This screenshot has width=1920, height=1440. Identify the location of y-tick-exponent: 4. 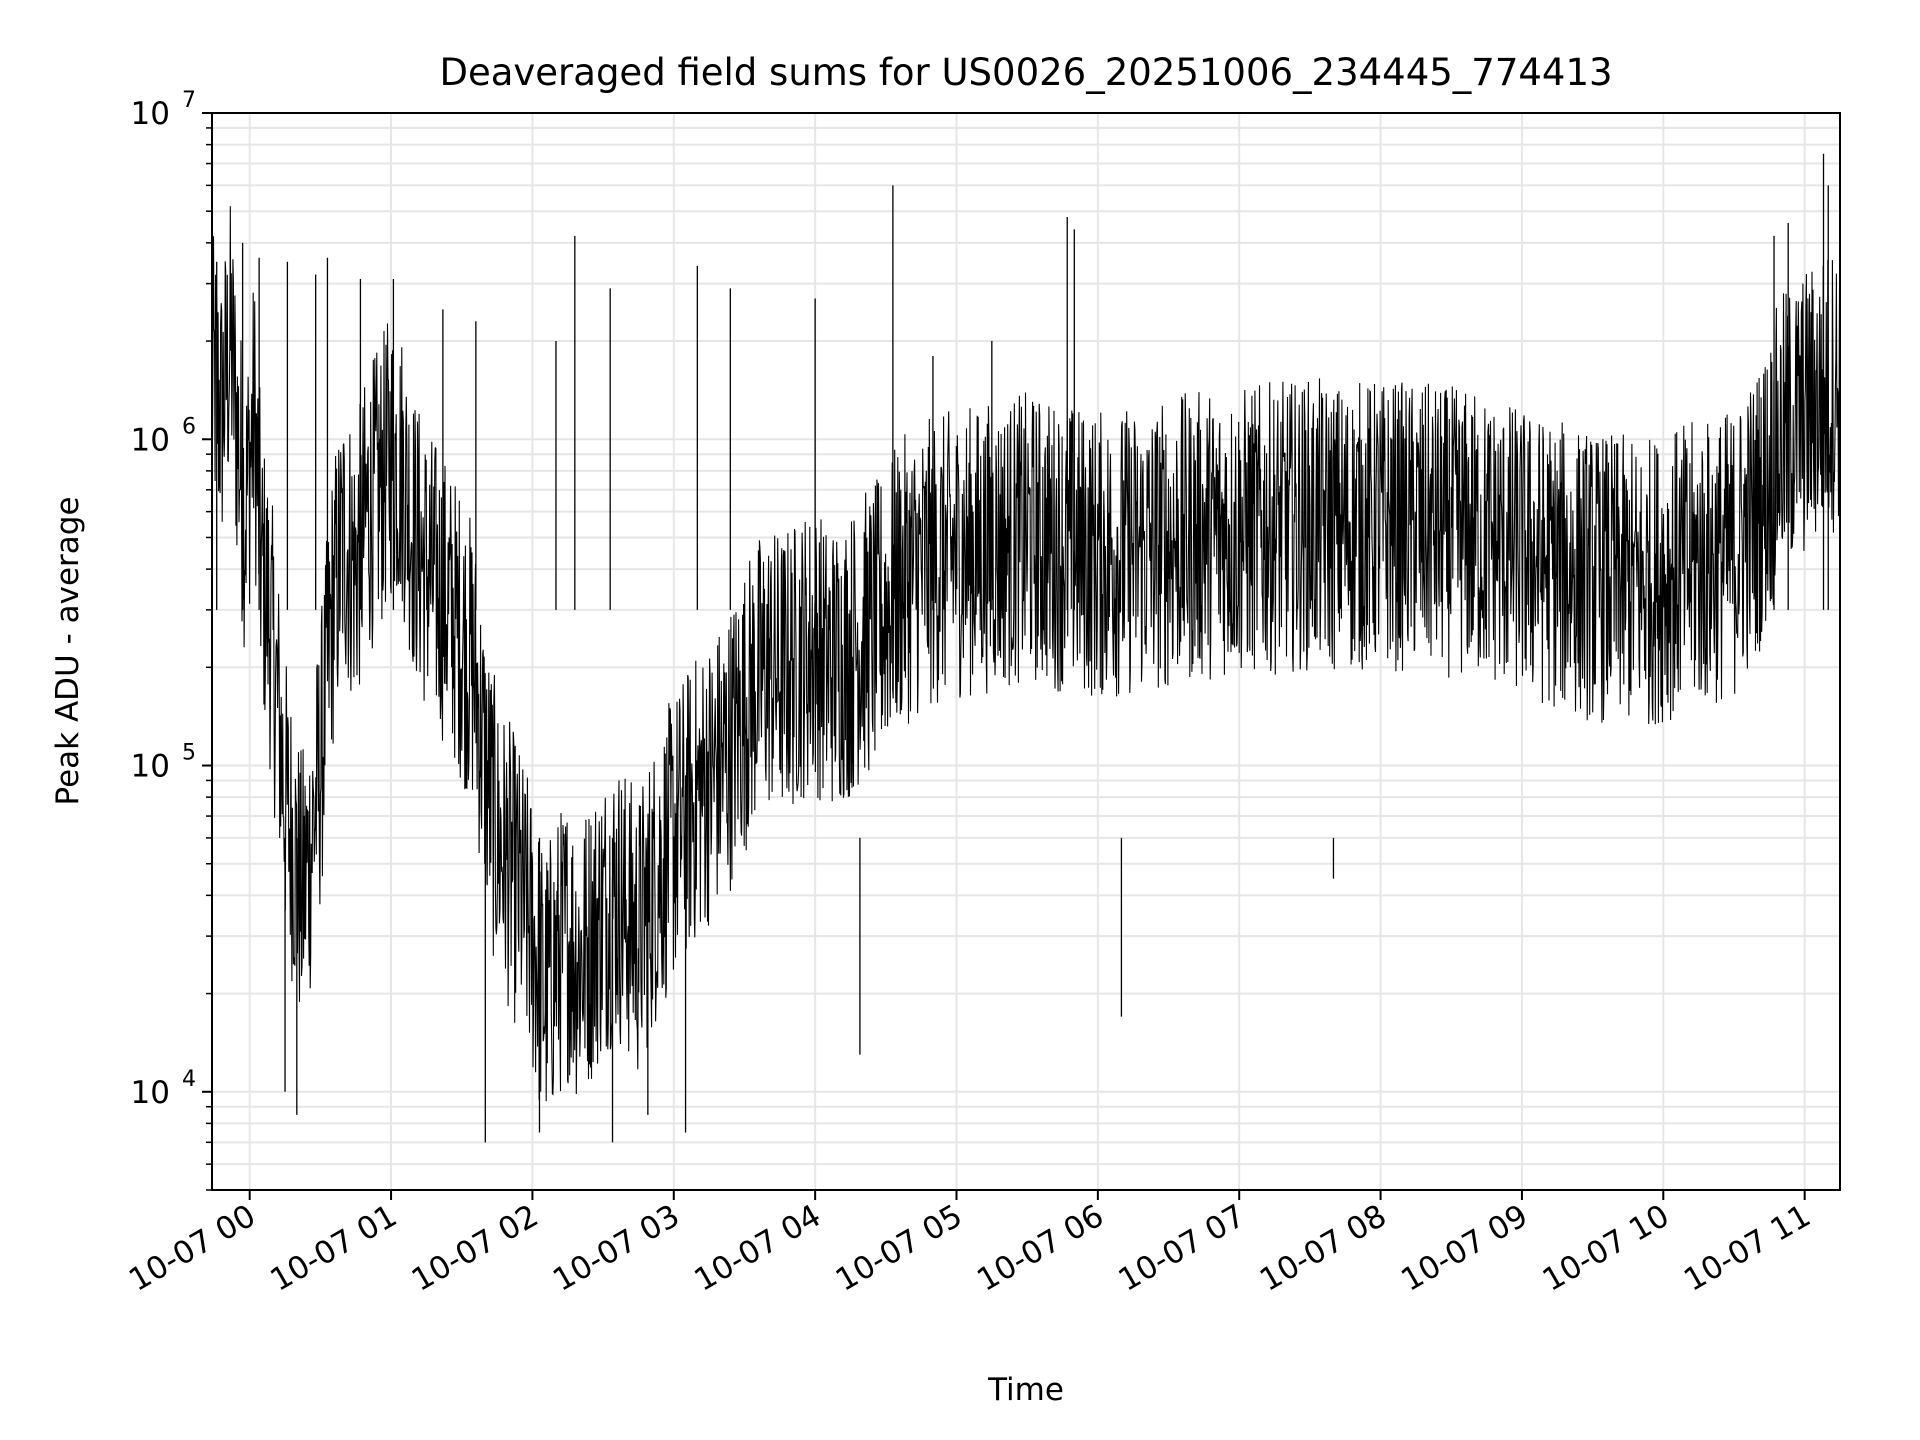
(189, 1079).